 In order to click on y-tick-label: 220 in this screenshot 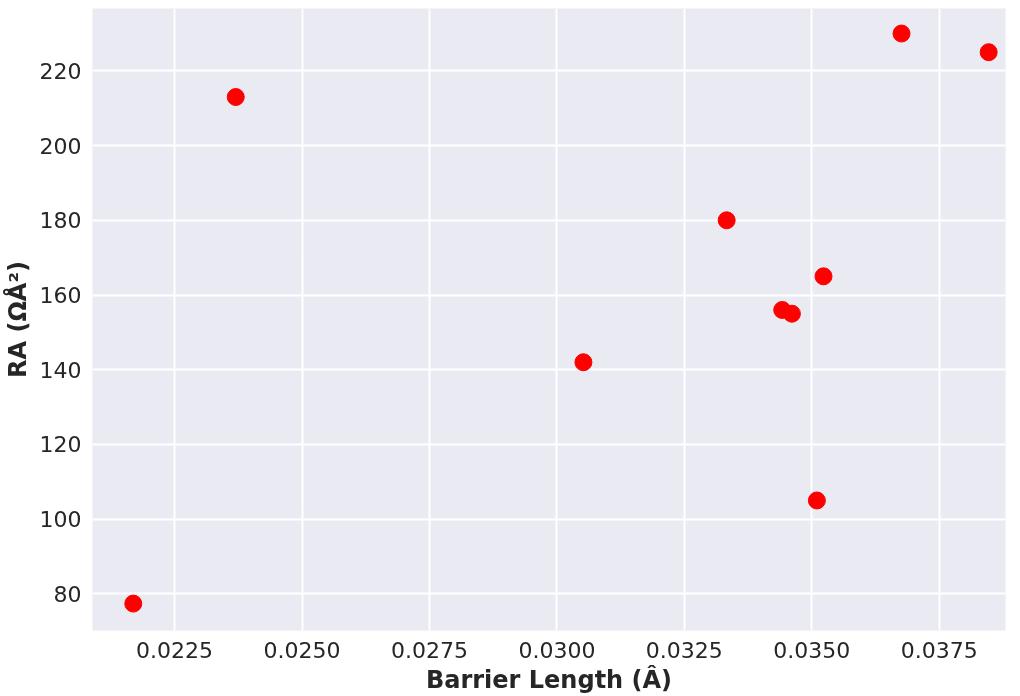, I will do `click(60, 71)`.